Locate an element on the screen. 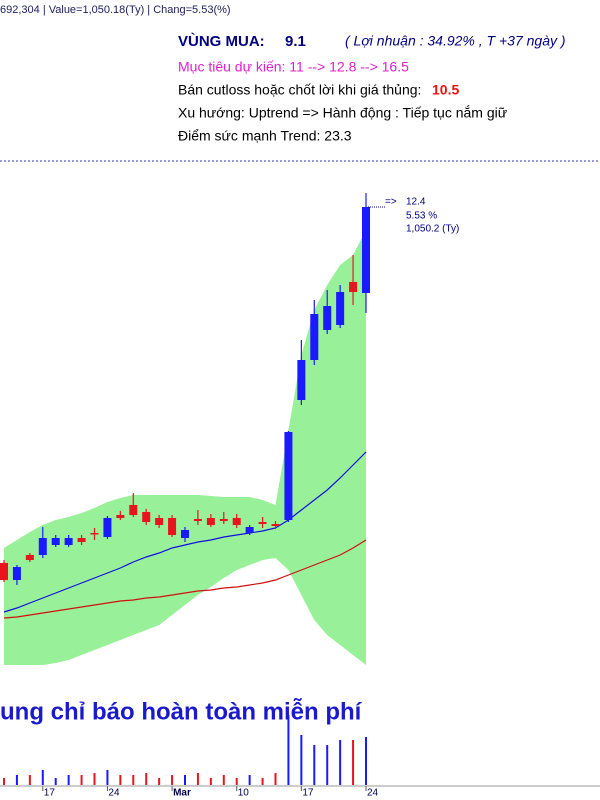  watermark: ung chỉ báo hoàn toàn miễn phí is located at coordinates (181, 711).